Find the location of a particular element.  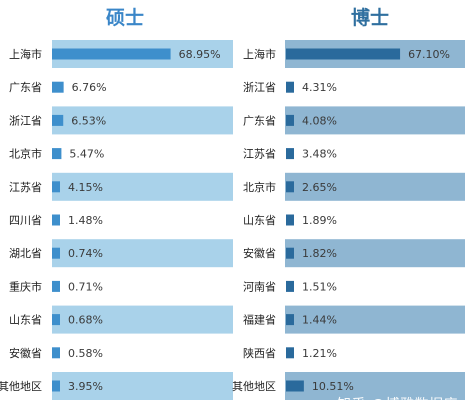

masters-value-label: 4.15% is located at coordinates (85, 187).